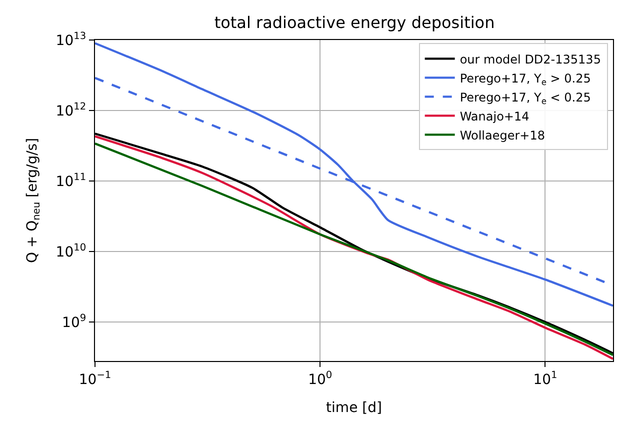  I want to click on y-tick-label: 10$^{13}$, so click(71, 40).